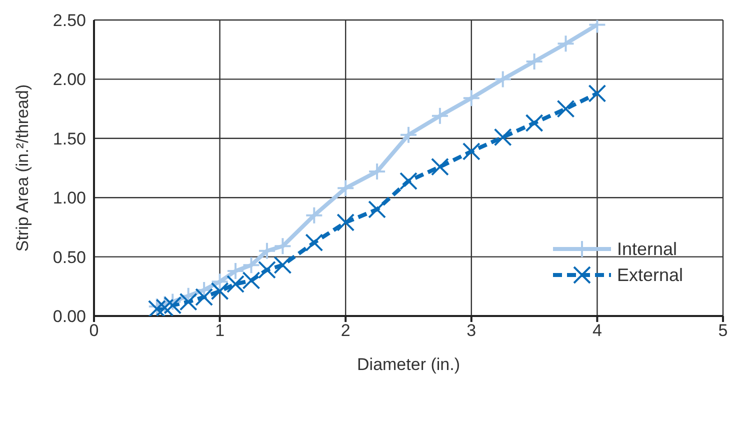 Image resolution: width=739 pixels, height=432 pixels. Describe the element at coordinates (69, 257) in the screenshot. I see `y-tick-label: 0.50` at that location.